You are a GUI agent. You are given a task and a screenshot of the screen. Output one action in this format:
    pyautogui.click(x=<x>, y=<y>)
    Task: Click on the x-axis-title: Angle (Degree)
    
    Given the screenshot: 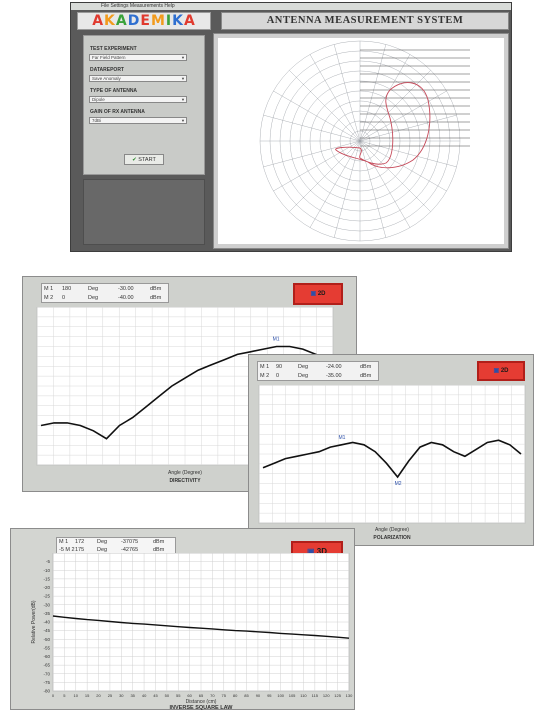 What is the action you would take?
    pyautogui.click(x=392, y=530)
    